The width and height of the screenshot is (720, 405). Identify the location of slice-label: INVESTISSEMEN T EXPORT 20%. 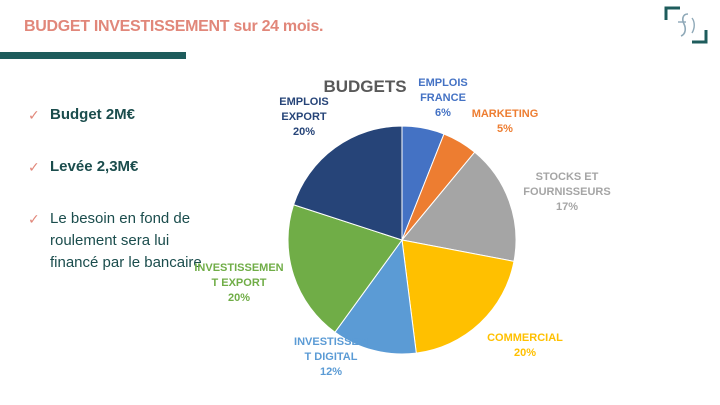
(238, 283).